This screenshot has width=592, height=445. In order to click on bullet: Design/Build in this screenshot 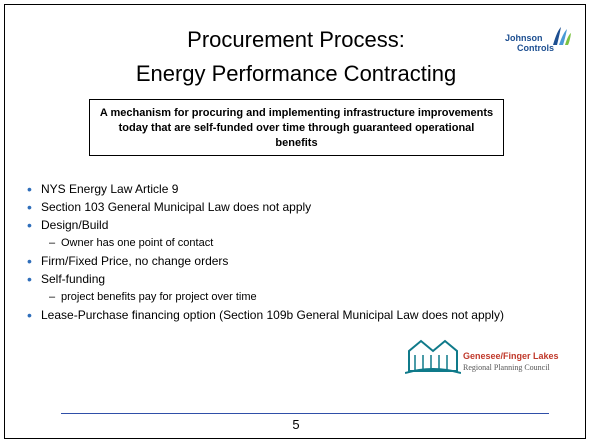, I will do `click(304, 225)`.